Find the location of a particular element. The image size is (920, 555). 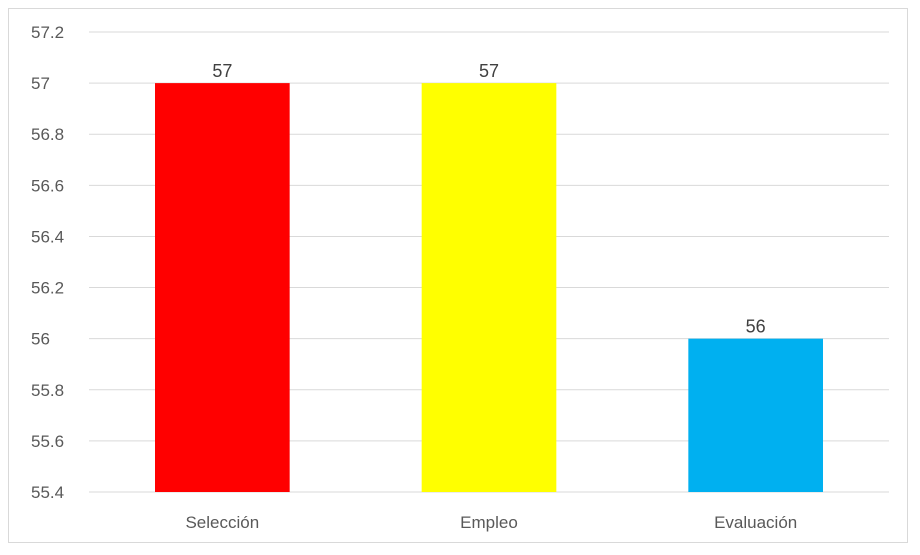

y-tick-label: 57 is located at coordinates (40, 83).